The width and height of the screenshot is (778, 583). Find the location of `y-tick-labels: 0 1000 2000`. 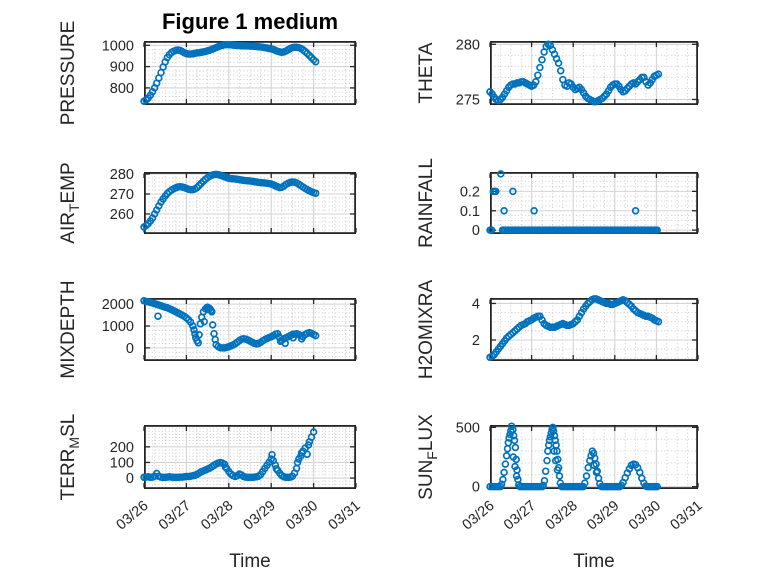

y-tick-labels: 0 1000 2000 is located at coordinates (118, 327).